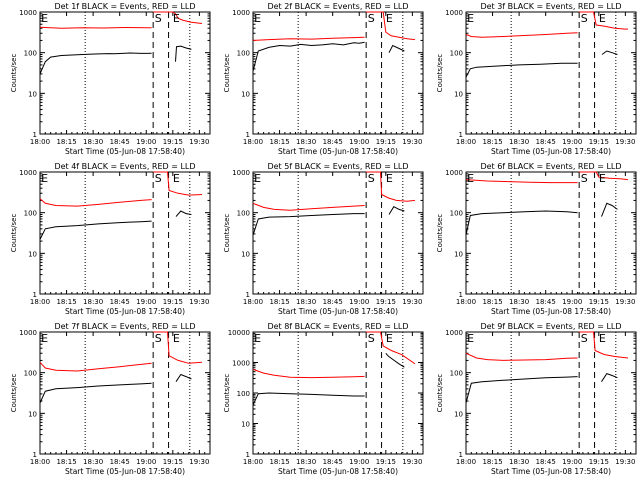 This screenshot has height=480, width=640. Describe the element at coordinates (338, 233) in the screenshot. I see `plot-frame` at that location.